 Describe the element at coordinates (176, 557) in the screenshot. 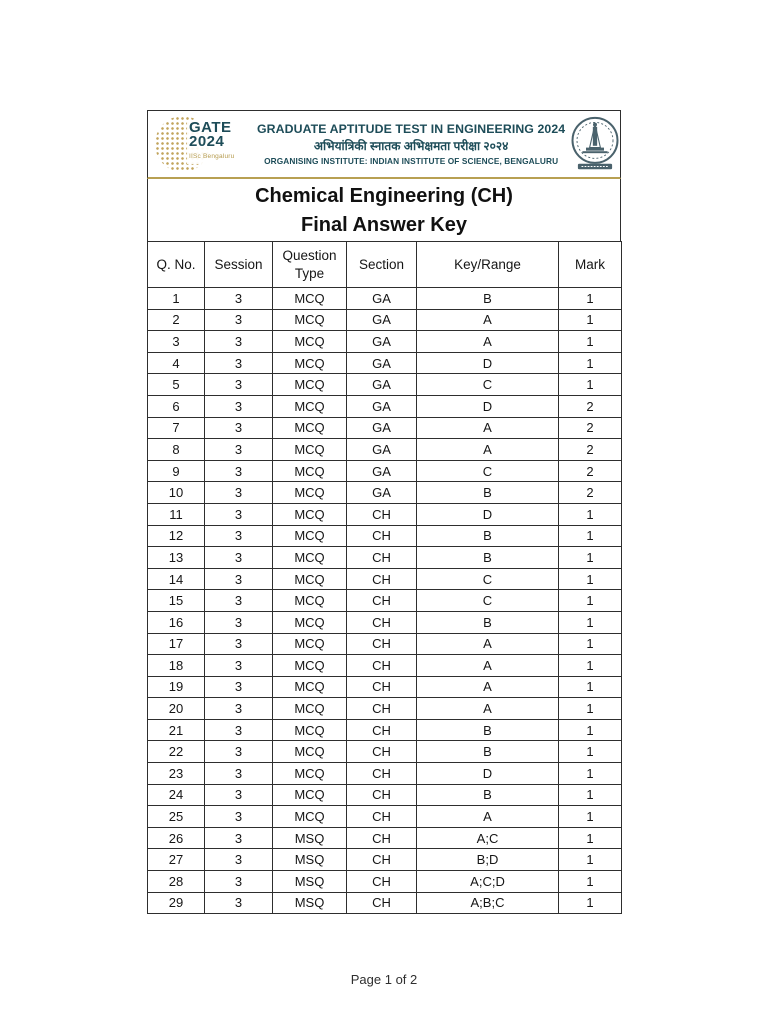

I see `cell-qno: 13` at that location.